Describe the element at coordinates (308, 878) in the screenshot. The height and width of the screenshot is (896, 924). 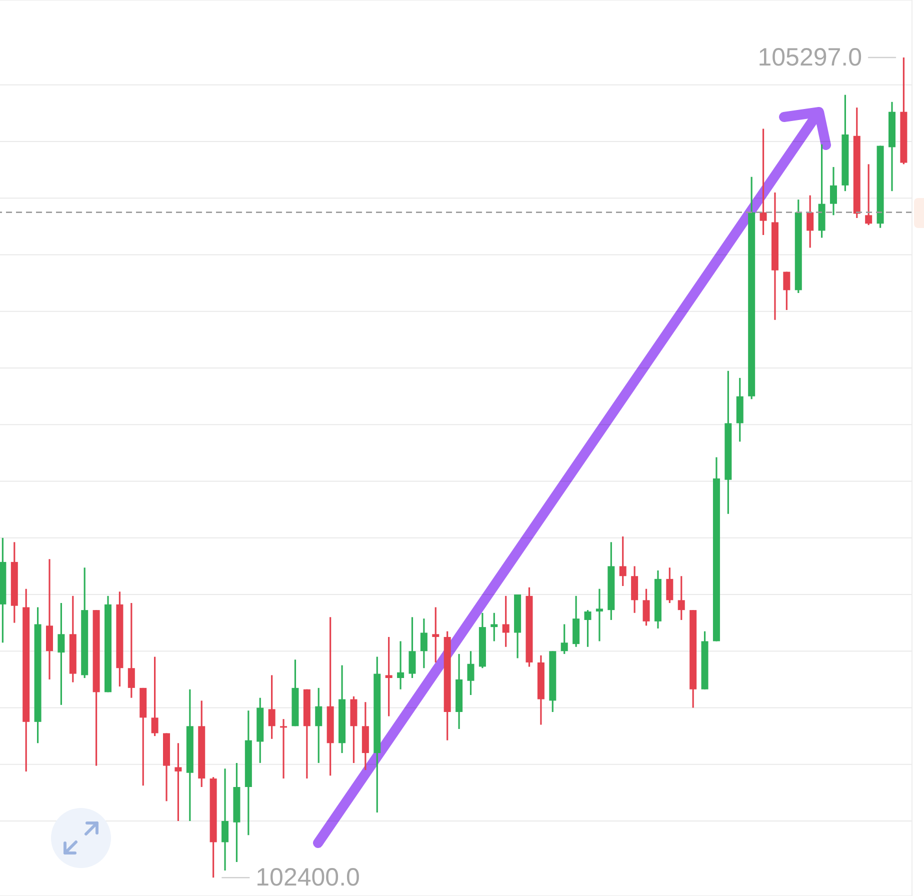
I see `annotation: 102400.0` at that location.